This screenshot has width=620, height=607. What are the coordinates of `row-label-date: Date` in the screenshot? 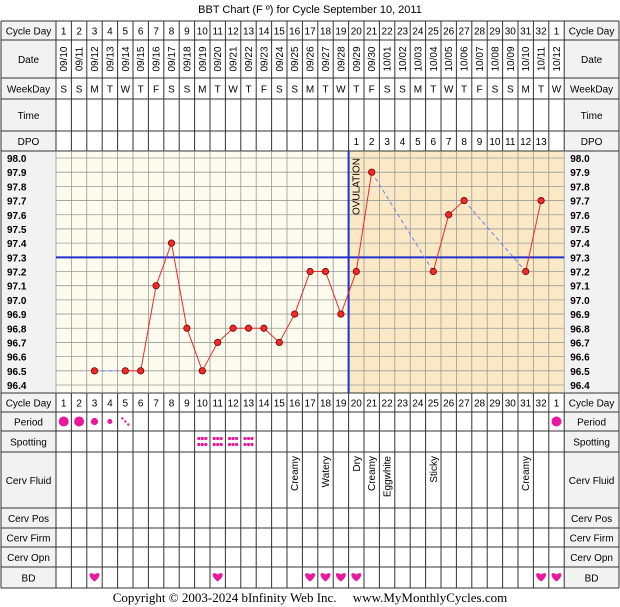 It's located at (29, 60).